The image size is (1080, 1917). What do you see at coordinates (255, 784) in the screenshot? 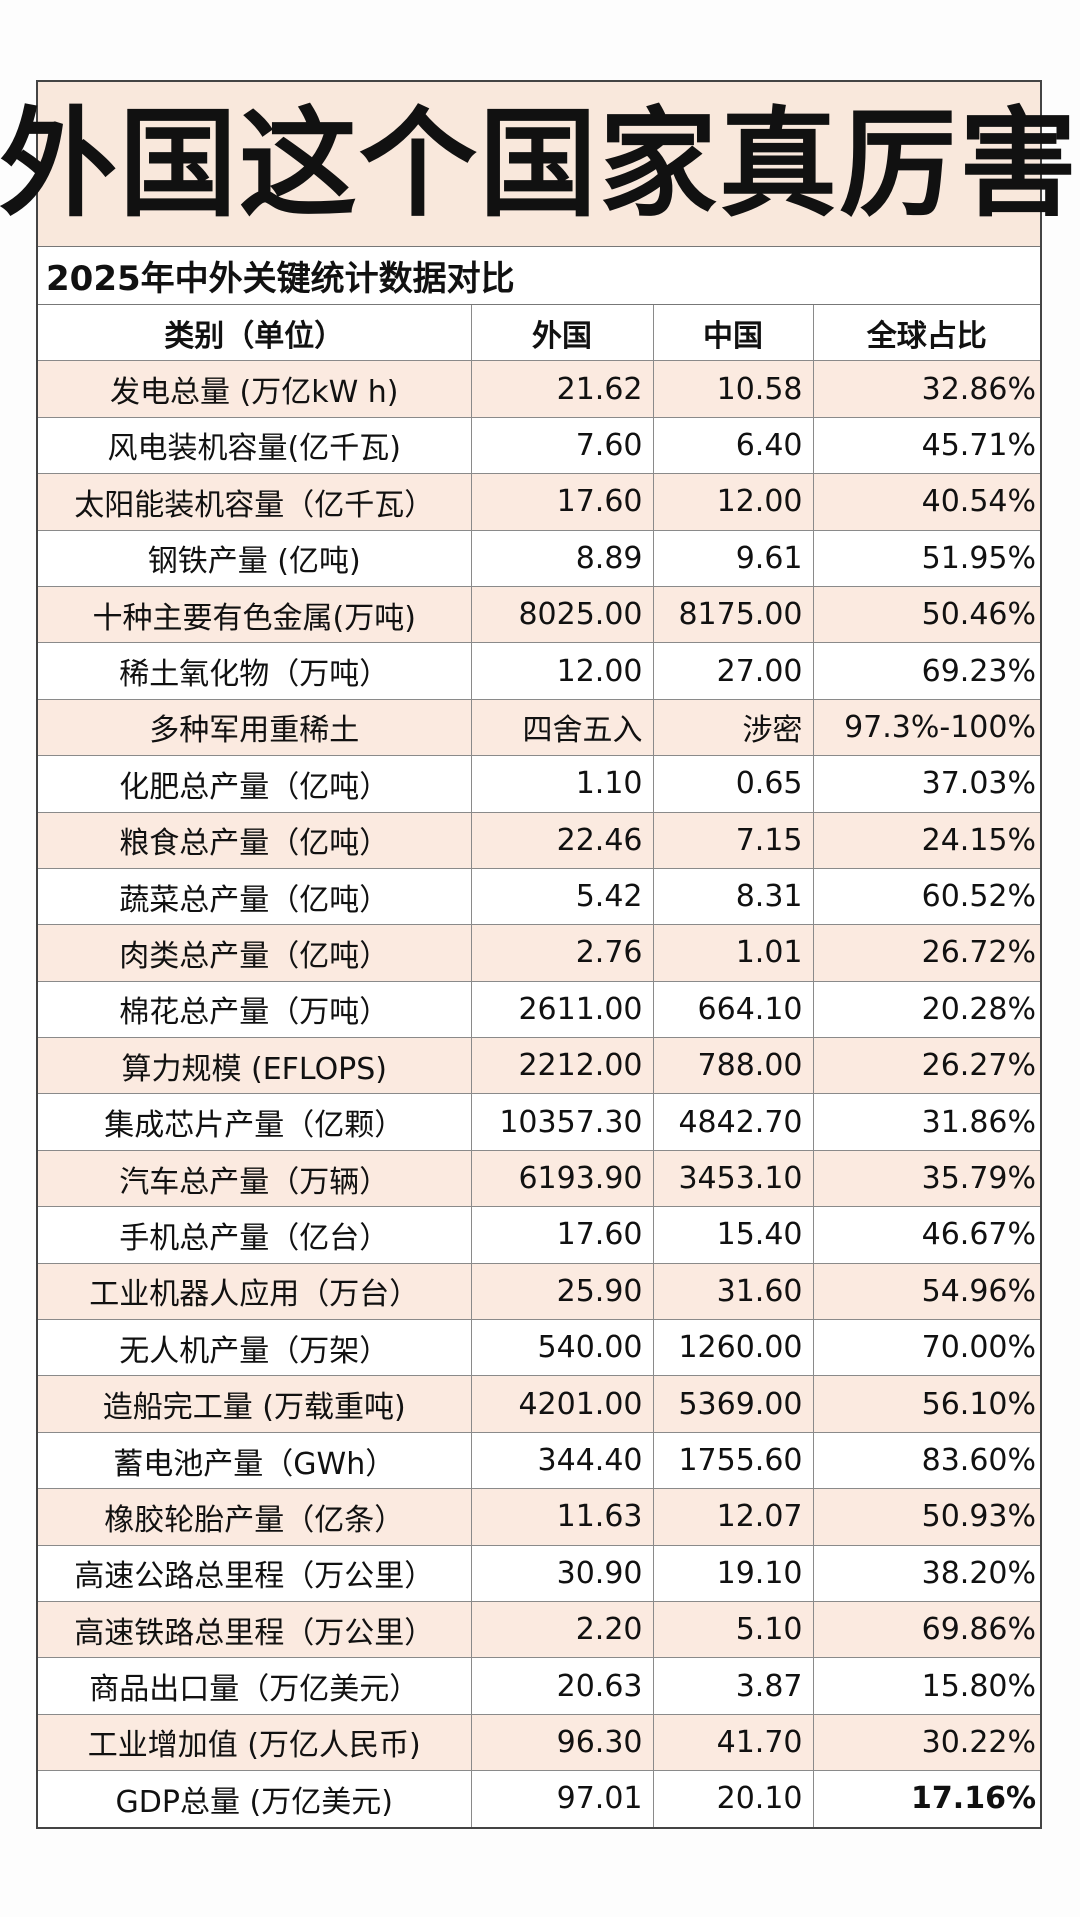
I see `row-category: 化肥总产量（亿吨）` at bounding box center [255, 784].